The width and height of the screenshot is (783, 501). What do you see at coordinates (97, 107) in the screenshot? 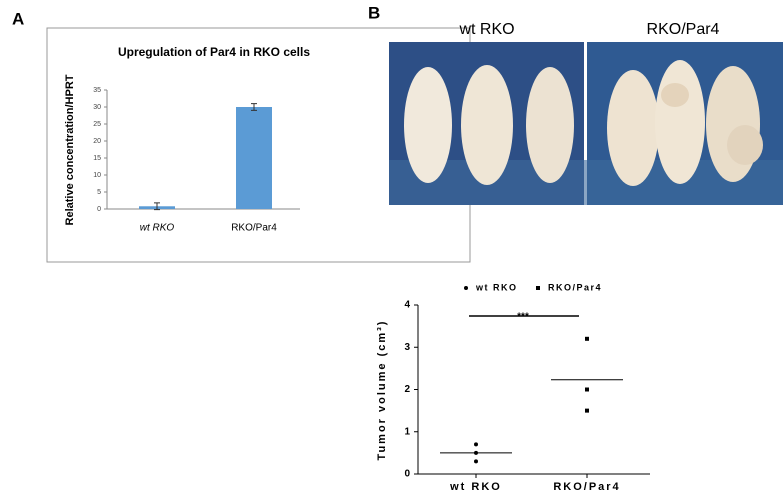
I see `y-tick-label: 30` at bounding box center [97, 107].